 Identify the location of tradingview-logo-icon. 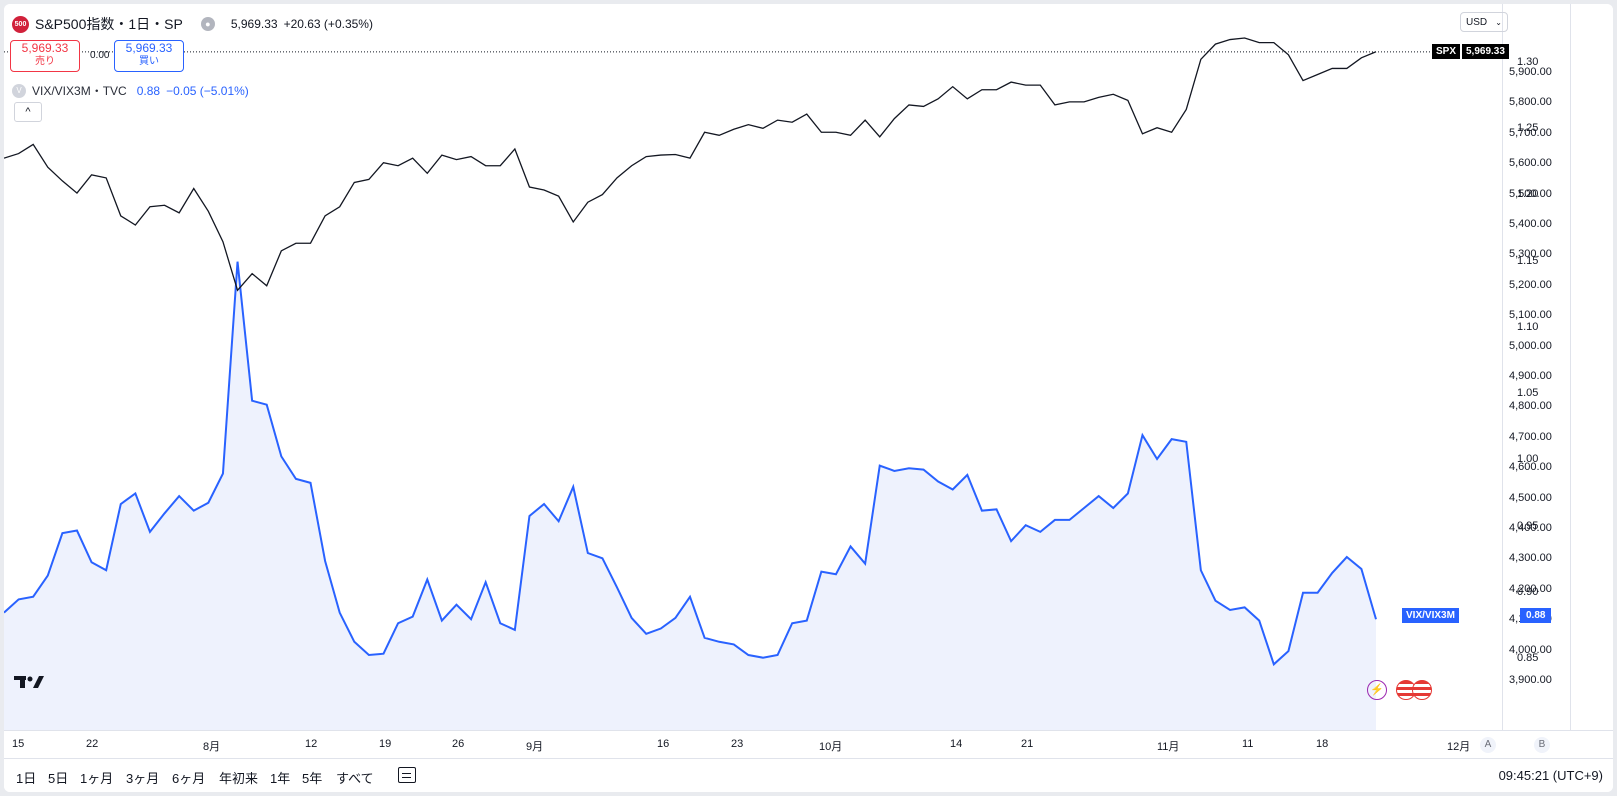
(30, 682).